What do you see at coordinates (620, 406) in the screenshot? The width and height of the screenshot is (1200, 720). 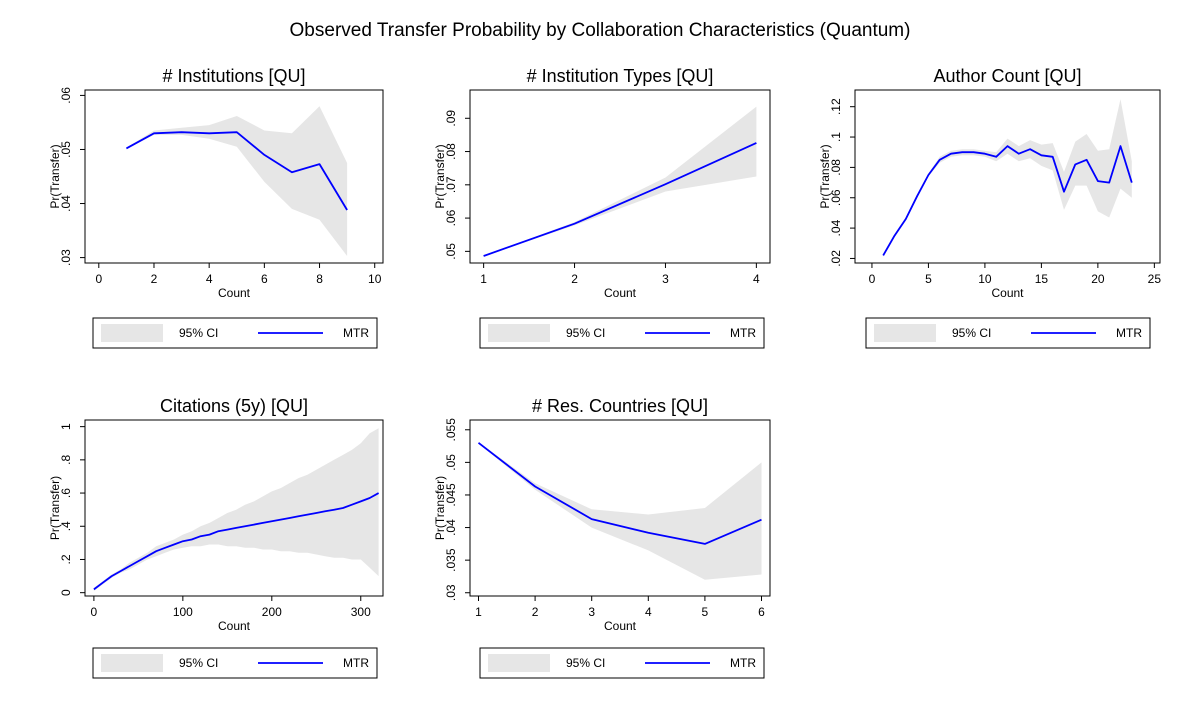 I see `panel-title: # Res. Countries [QU]` at bounding box center [620, 406].